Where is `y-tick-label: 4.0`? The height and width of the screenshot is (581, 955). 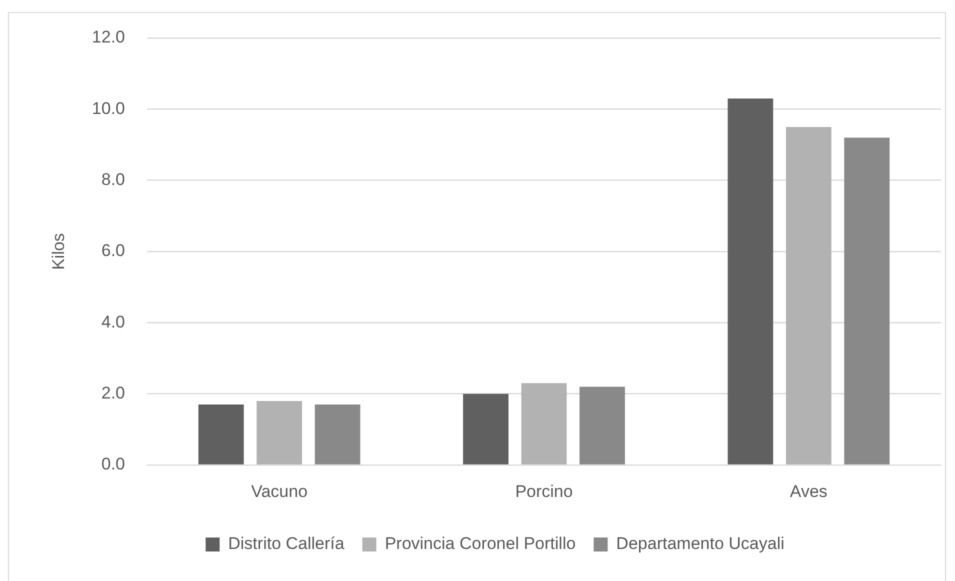 y-tick-label: 4.0 is located at coordinates (113, 322).